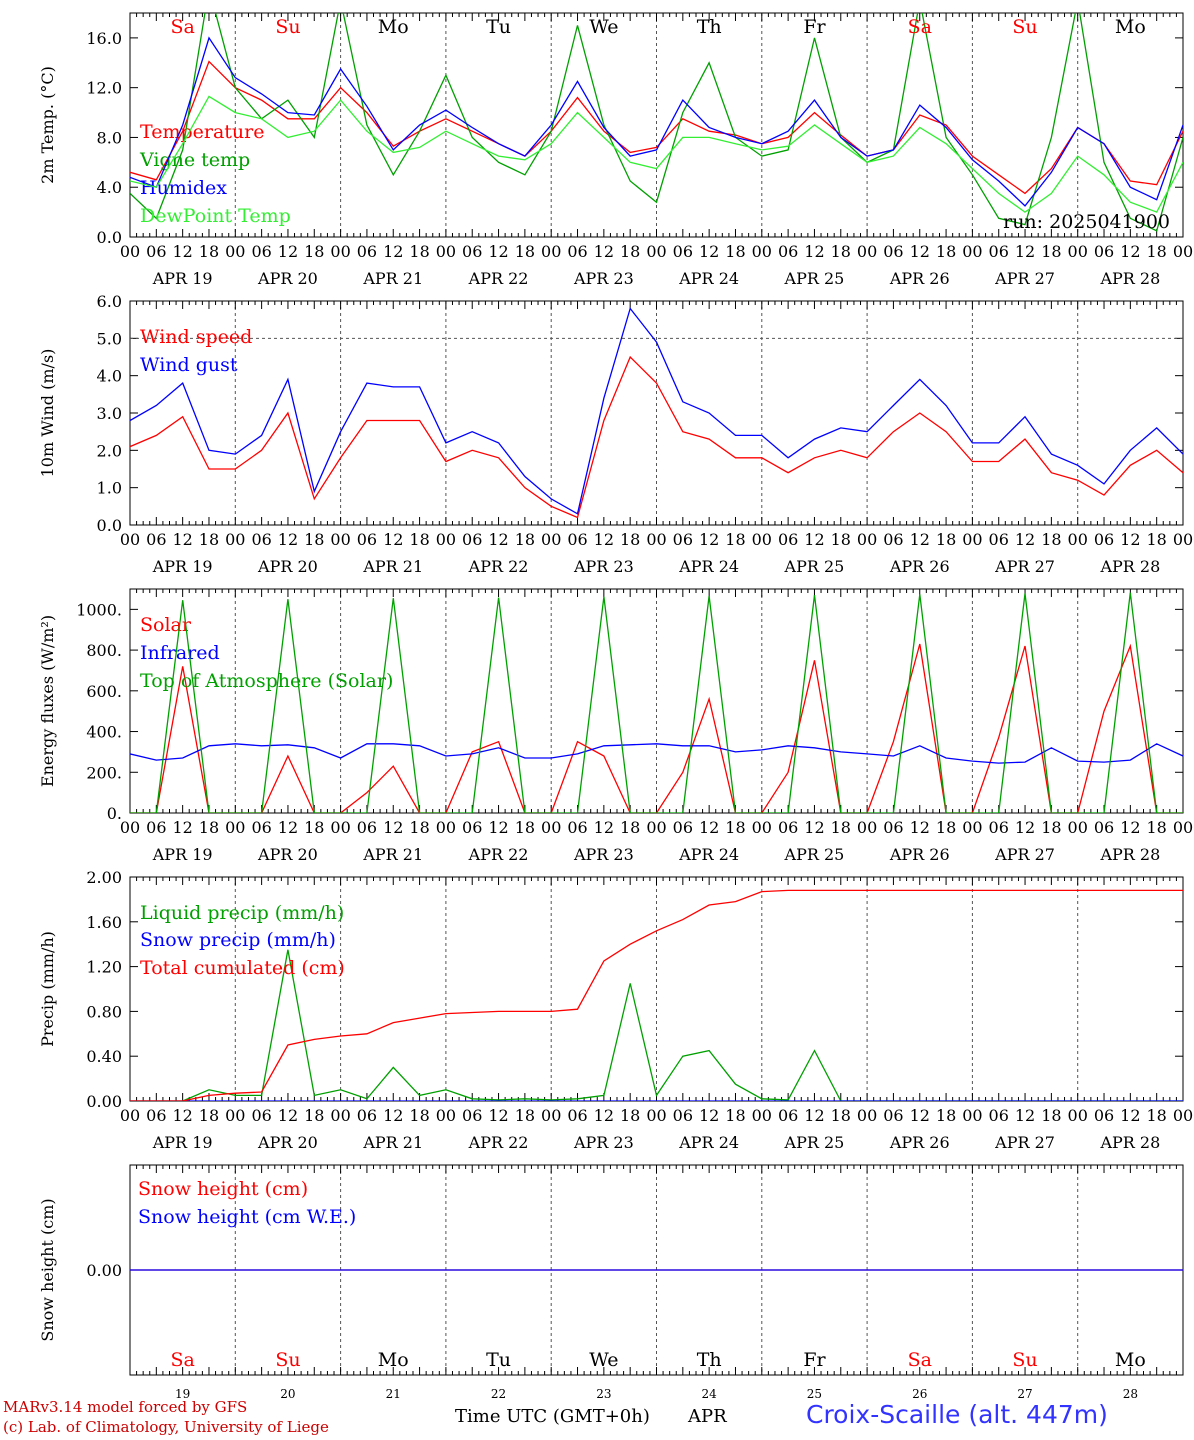 The image size is (1194, 1440). Describe the element at coordinates (709, 27) in the screenshot. I see `day-of-week-label: Th` at that location.